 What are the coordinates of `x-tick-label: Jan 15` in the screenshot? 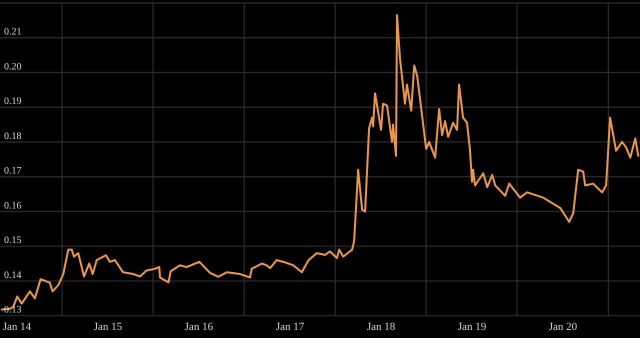 It's located at (108, 327).